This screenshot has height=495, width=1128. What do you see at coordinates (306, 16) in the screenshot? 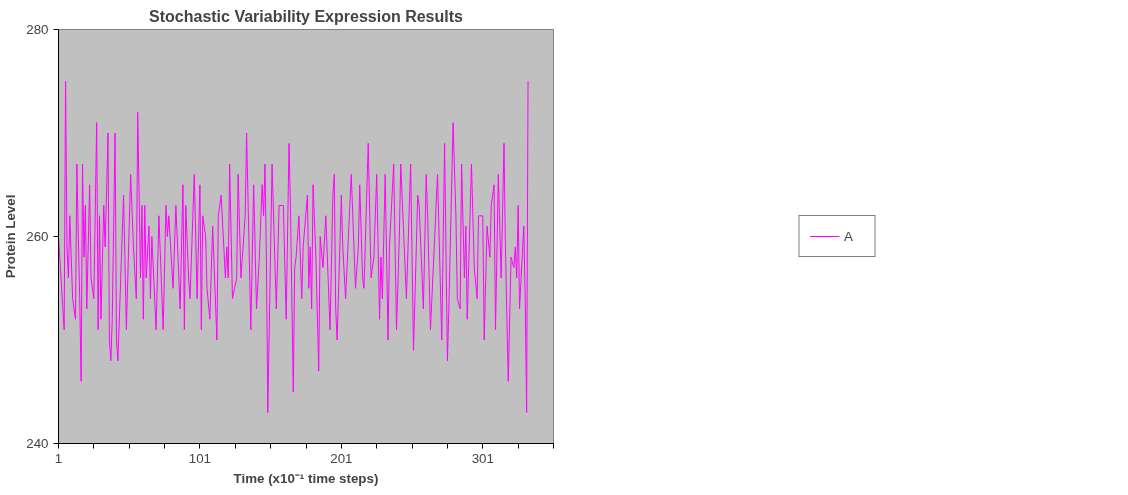
I see `chart-title: Stochastic Variability Expression Results` at bounding box center [306, 16].